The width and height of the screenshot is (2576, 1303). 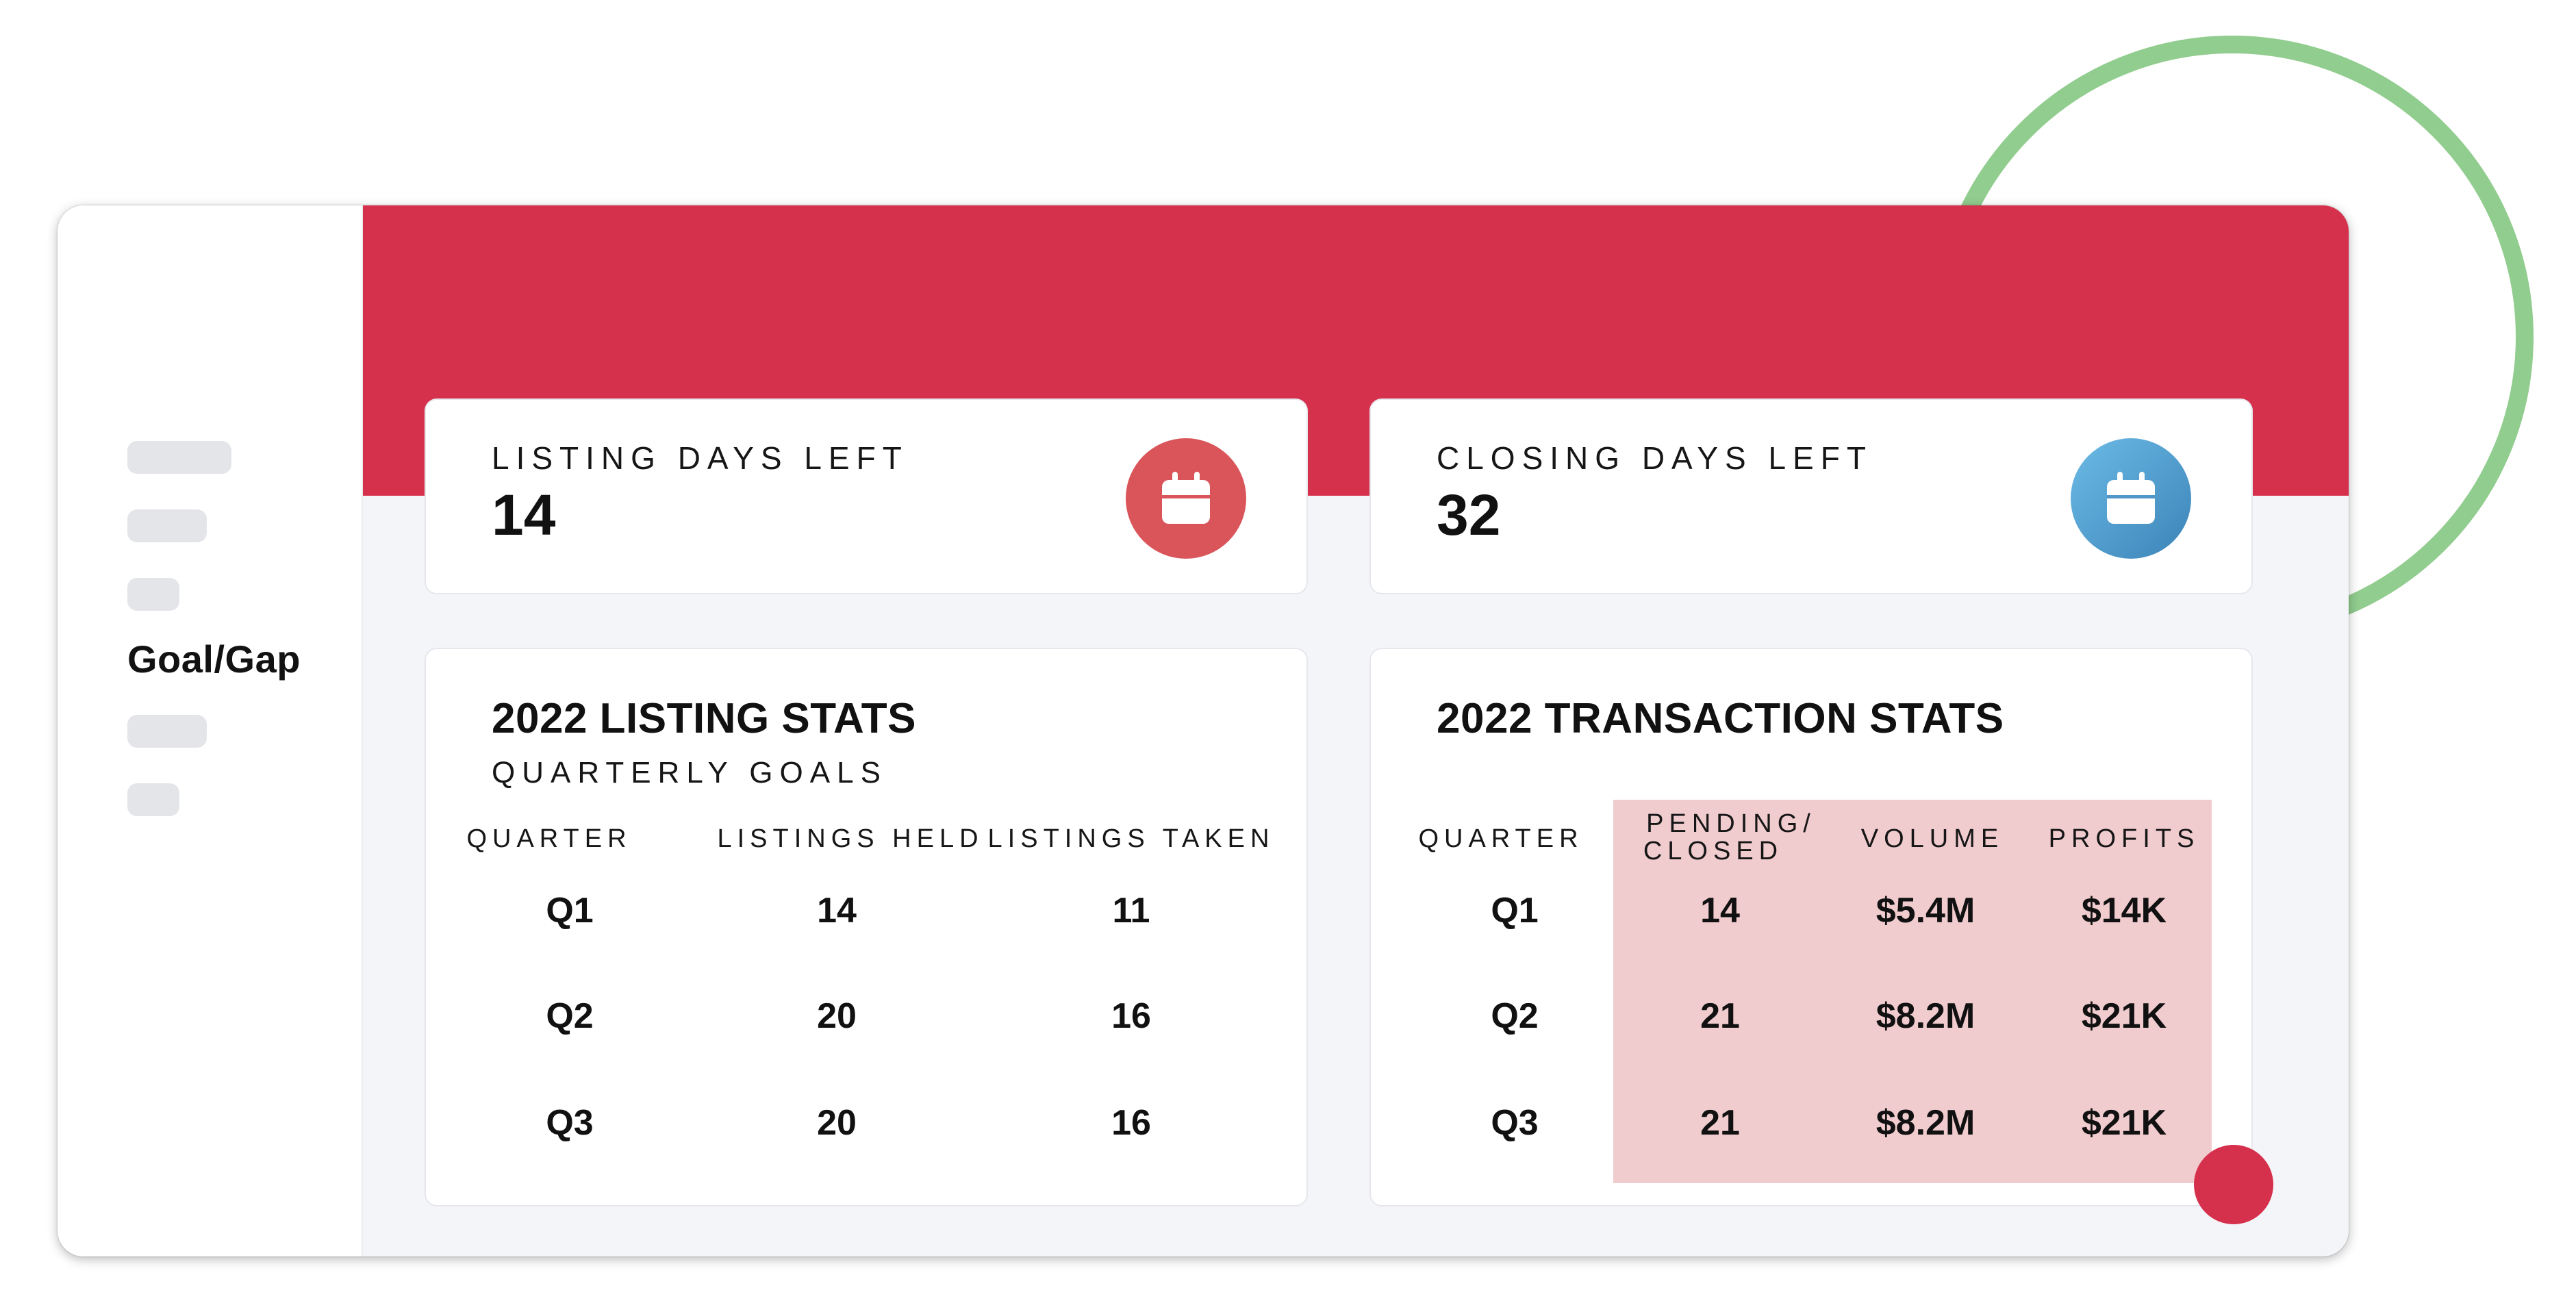 I want to click on floating-dot, so click(x=2233, y=1184).